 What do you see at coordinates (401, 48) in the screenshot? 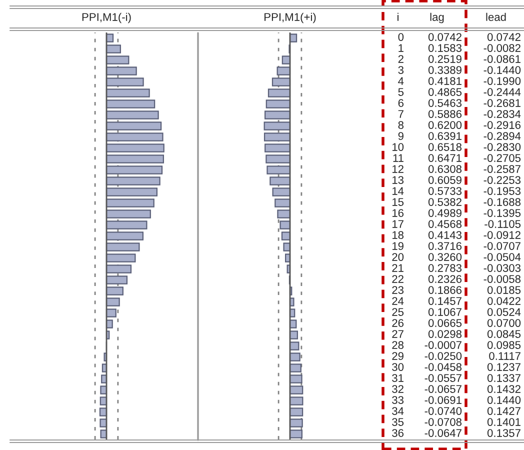
I see `y-tick-label: 1` at bounding box center [401, 48].